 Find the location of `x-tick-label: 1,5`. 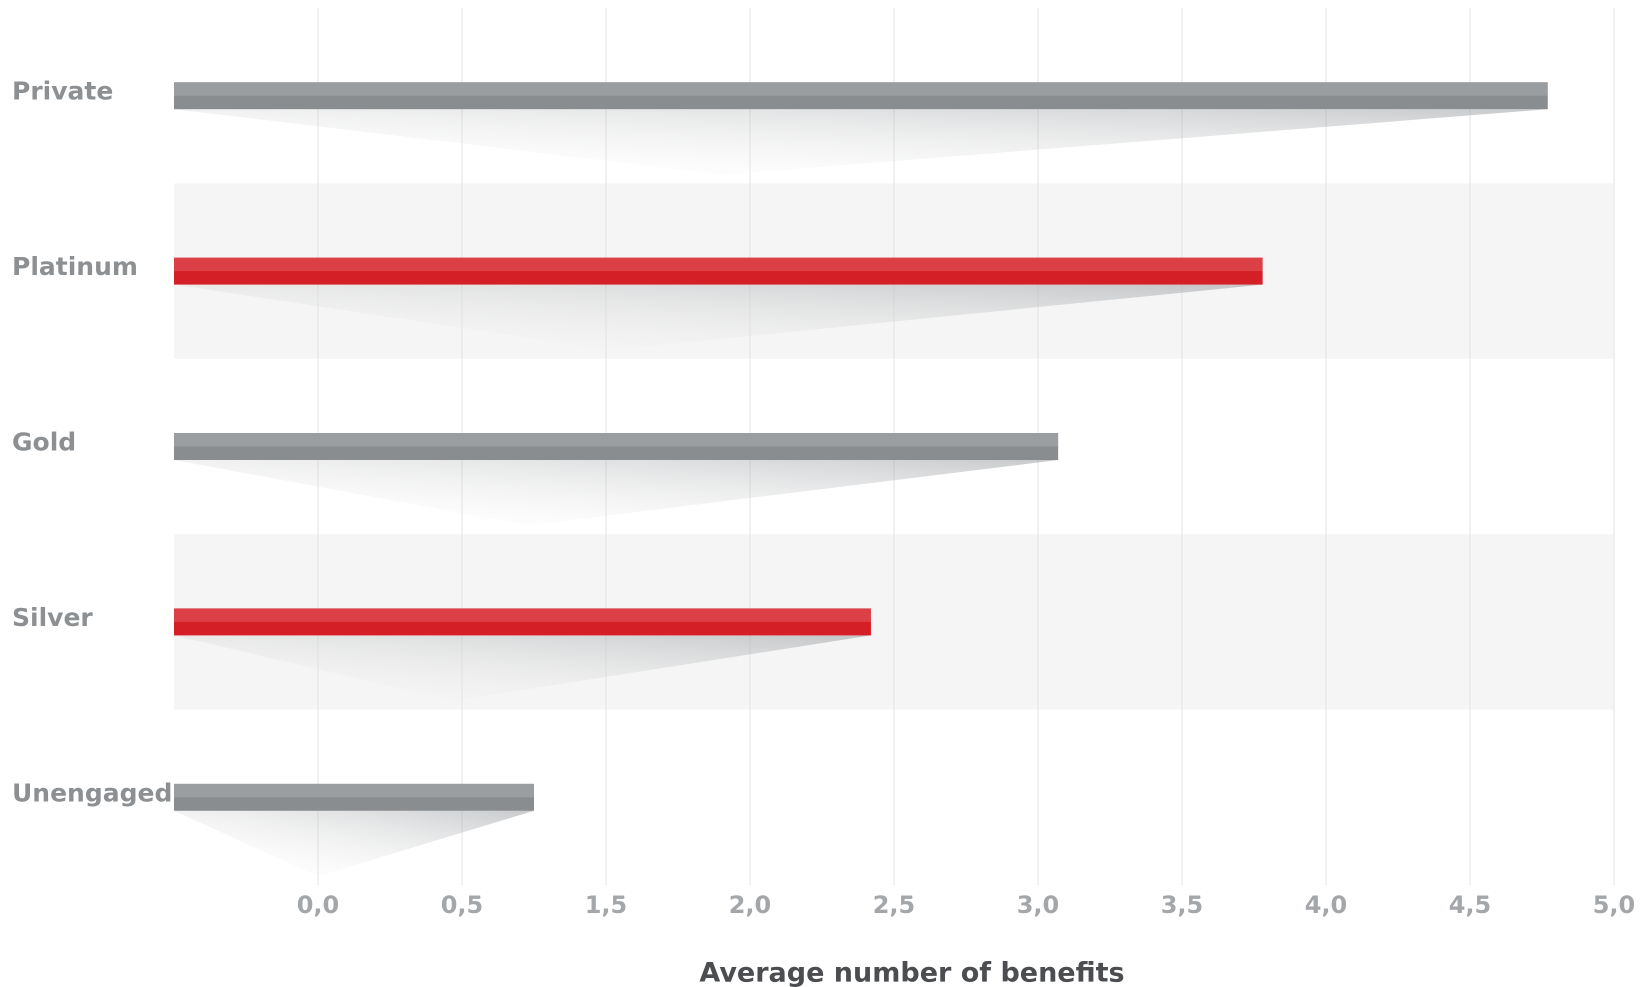

x-tick-label: 1,5 is located at coordinates (606, 905).